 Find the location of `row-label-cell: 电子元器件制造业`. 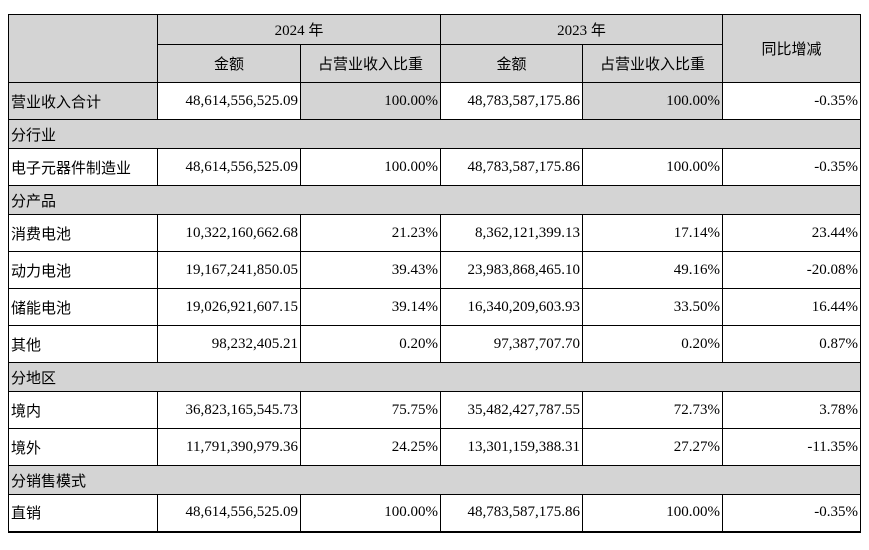

row-label-cell: 电子元器件制造业 is located at coordinates (83, 167).